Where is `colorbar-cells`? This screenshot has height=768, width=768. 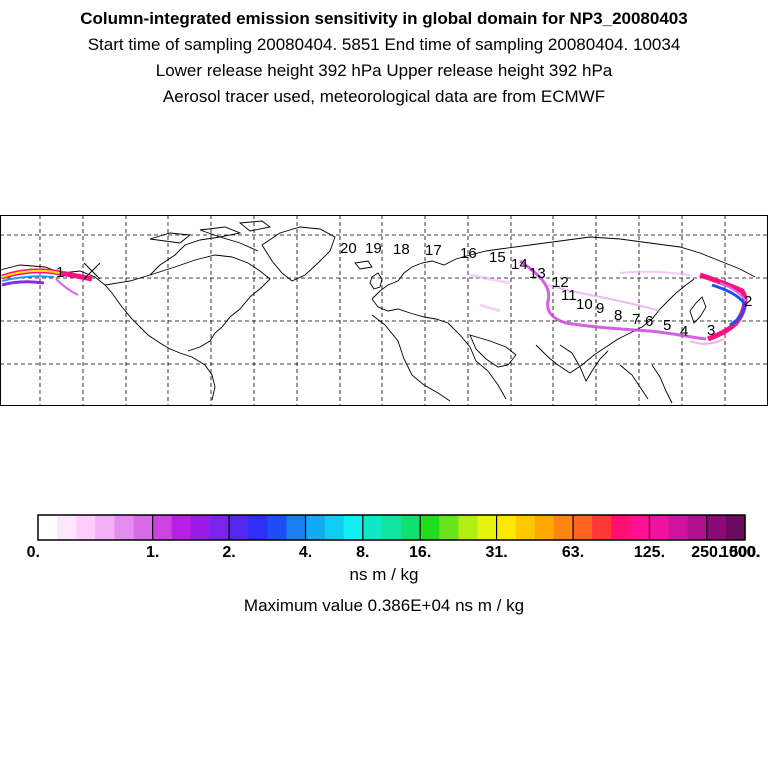 colorbar-cells is located at coordinates (392, 527).